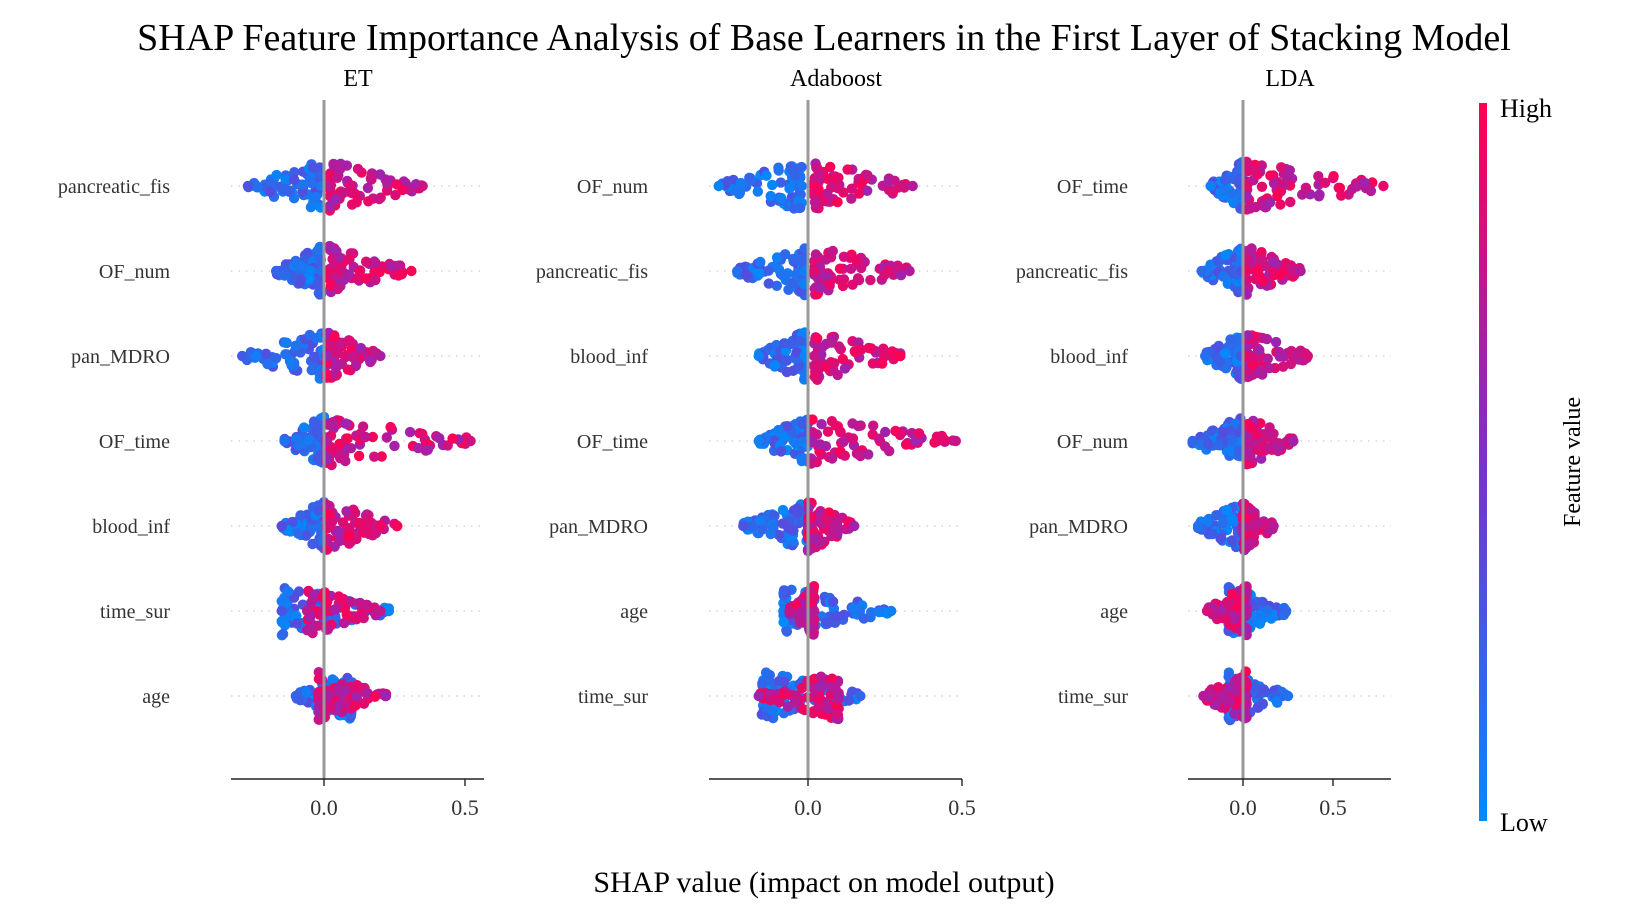  What do you see at coordinates (808, 807) in the screenshot?
I see `x-tick-label: 0.0` at bounding box center [808, 807].